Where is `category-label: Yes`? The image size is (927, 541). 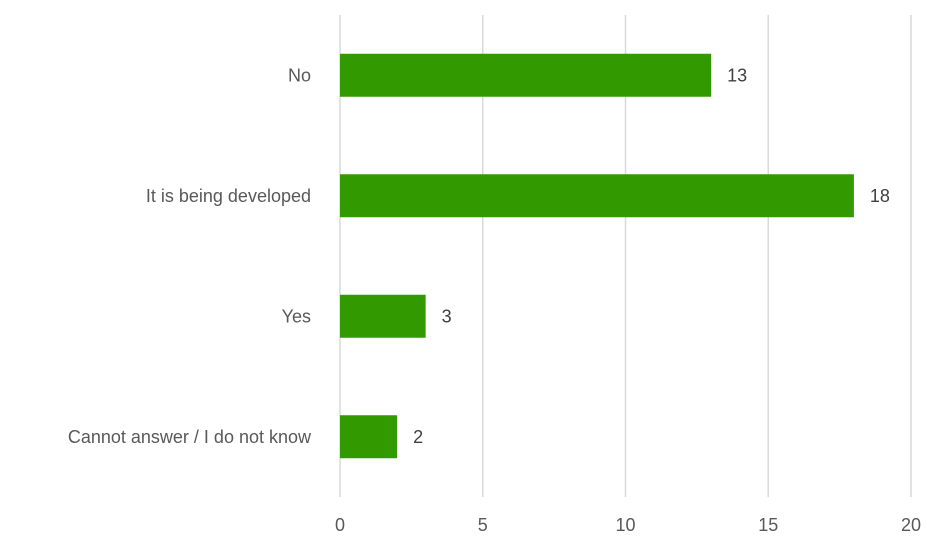
category-label: Yes is located at coordinates (296, 316).